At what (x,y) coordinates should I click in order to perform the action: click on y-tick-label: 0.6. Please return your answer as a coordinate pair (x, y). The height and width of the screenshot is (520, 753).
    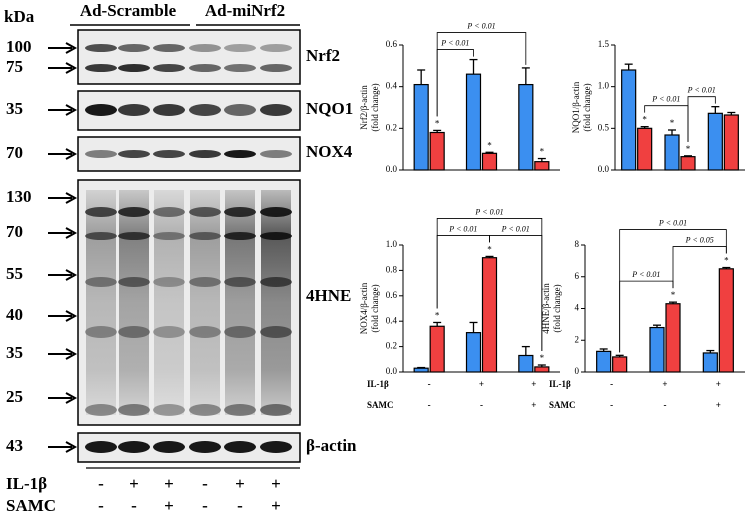
    Looking at the image, I should click on (392, 44).